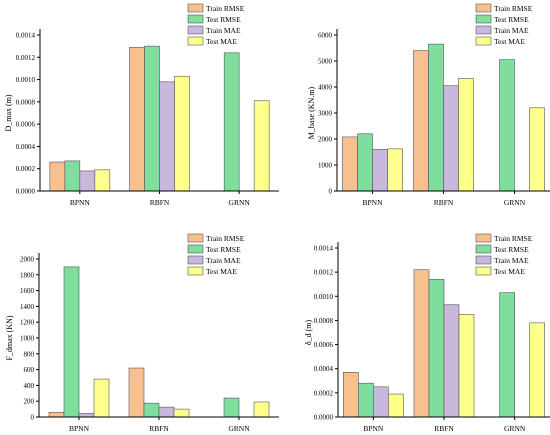 The image size is (550, 435). What do you see at coordinates (26, 36) in the screenshot?
I see `y-tick-label: 0.0014` at bounding box center [26, 36].